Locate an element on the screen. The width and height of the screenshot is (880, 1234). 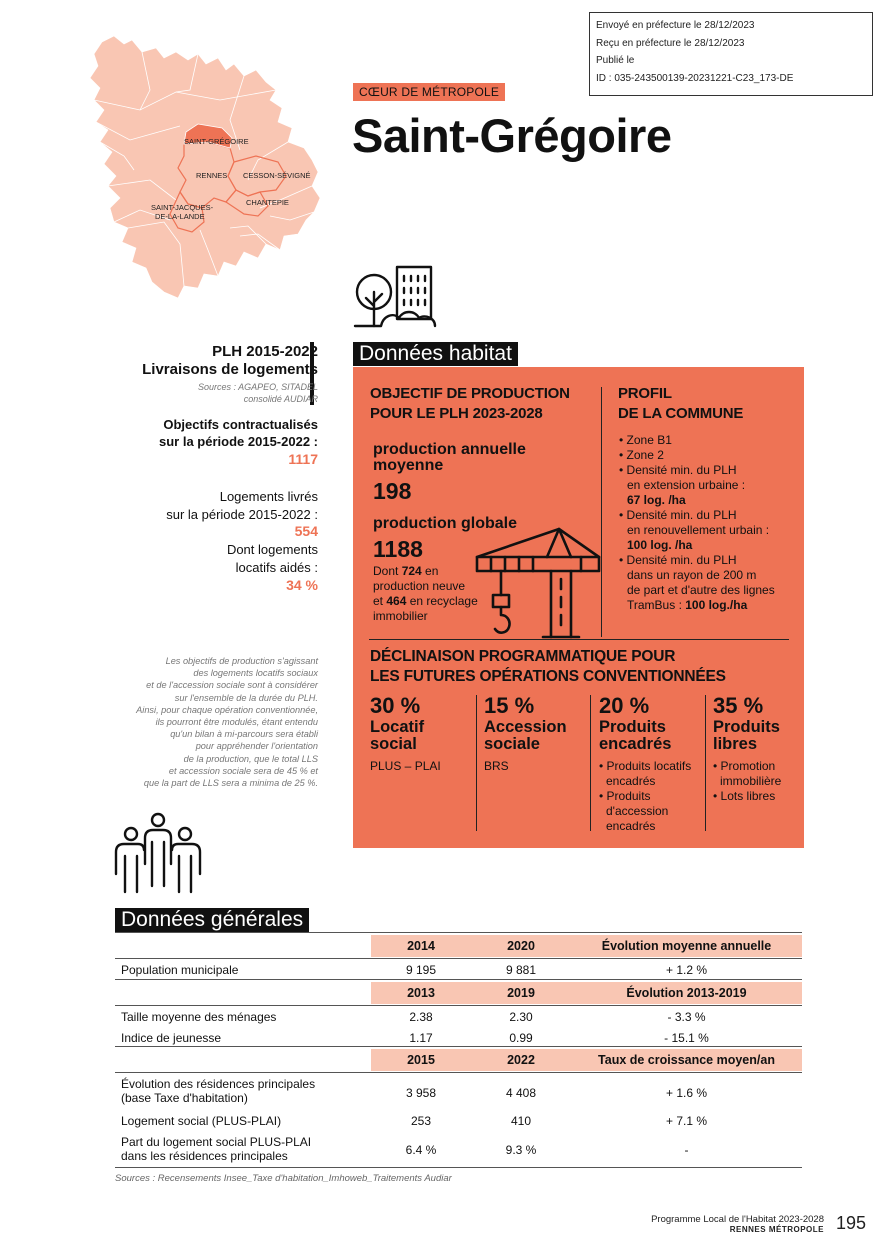
row-value-c: - is located at coordinates (686, 1150).